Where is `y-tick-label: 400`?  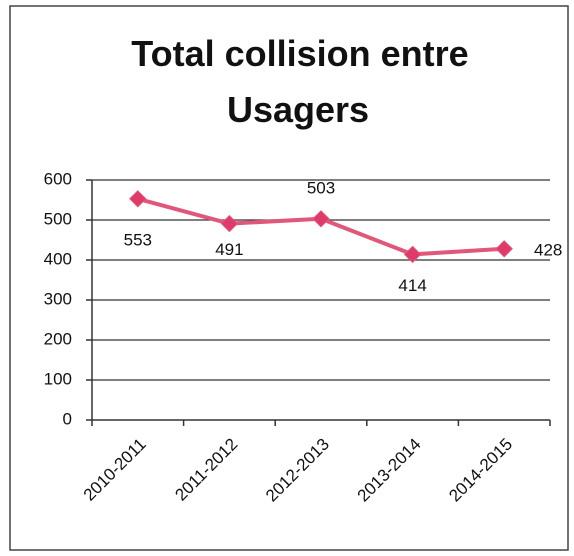 y-tick-label: 400 is located at coordinates (58, 258).